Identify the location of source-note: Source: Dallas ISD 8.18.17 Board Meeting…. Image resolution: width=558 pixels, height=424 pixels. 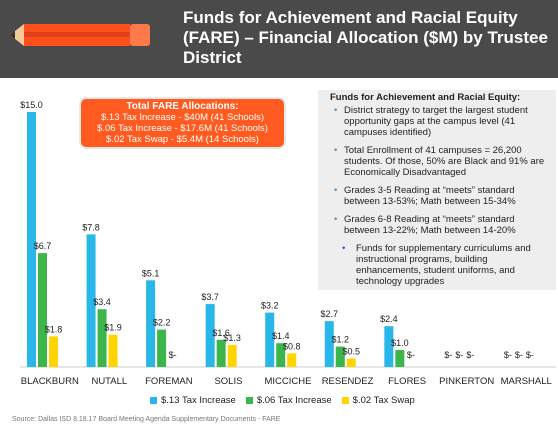
(146, 419).